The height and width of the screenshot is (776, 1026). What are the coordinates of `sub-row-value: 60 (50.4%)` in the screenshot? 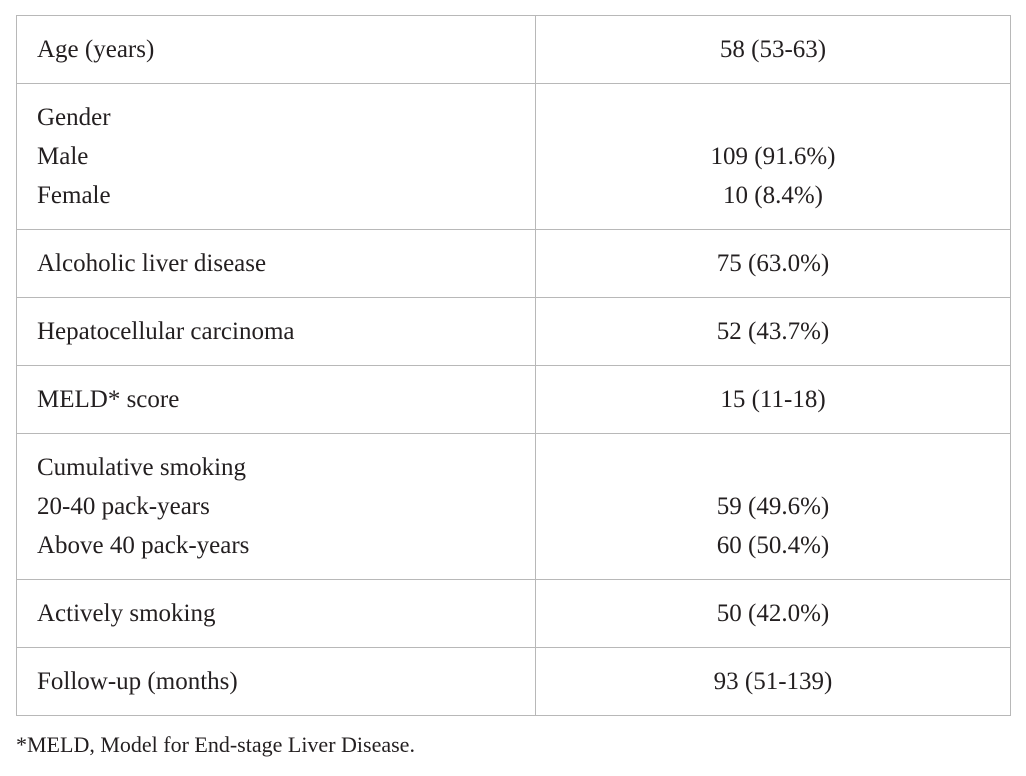 It's located at (773, 545).